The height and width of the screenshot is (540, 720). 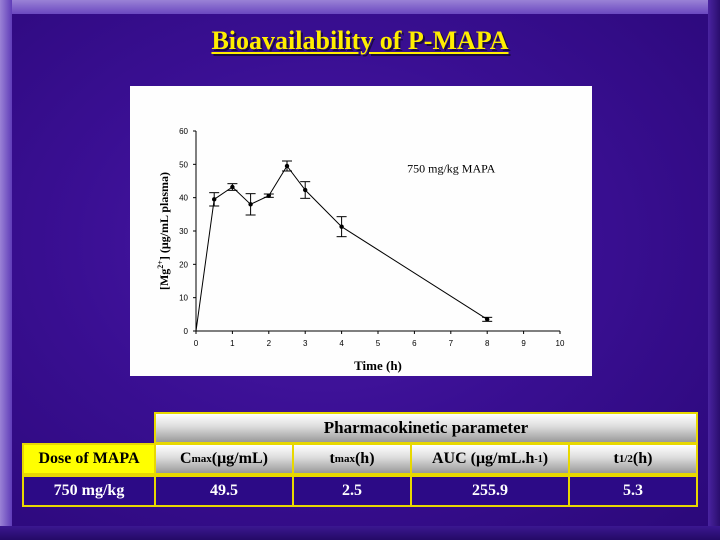 I want to click on thalf-value: 5.3, so click(x=633, y=491).